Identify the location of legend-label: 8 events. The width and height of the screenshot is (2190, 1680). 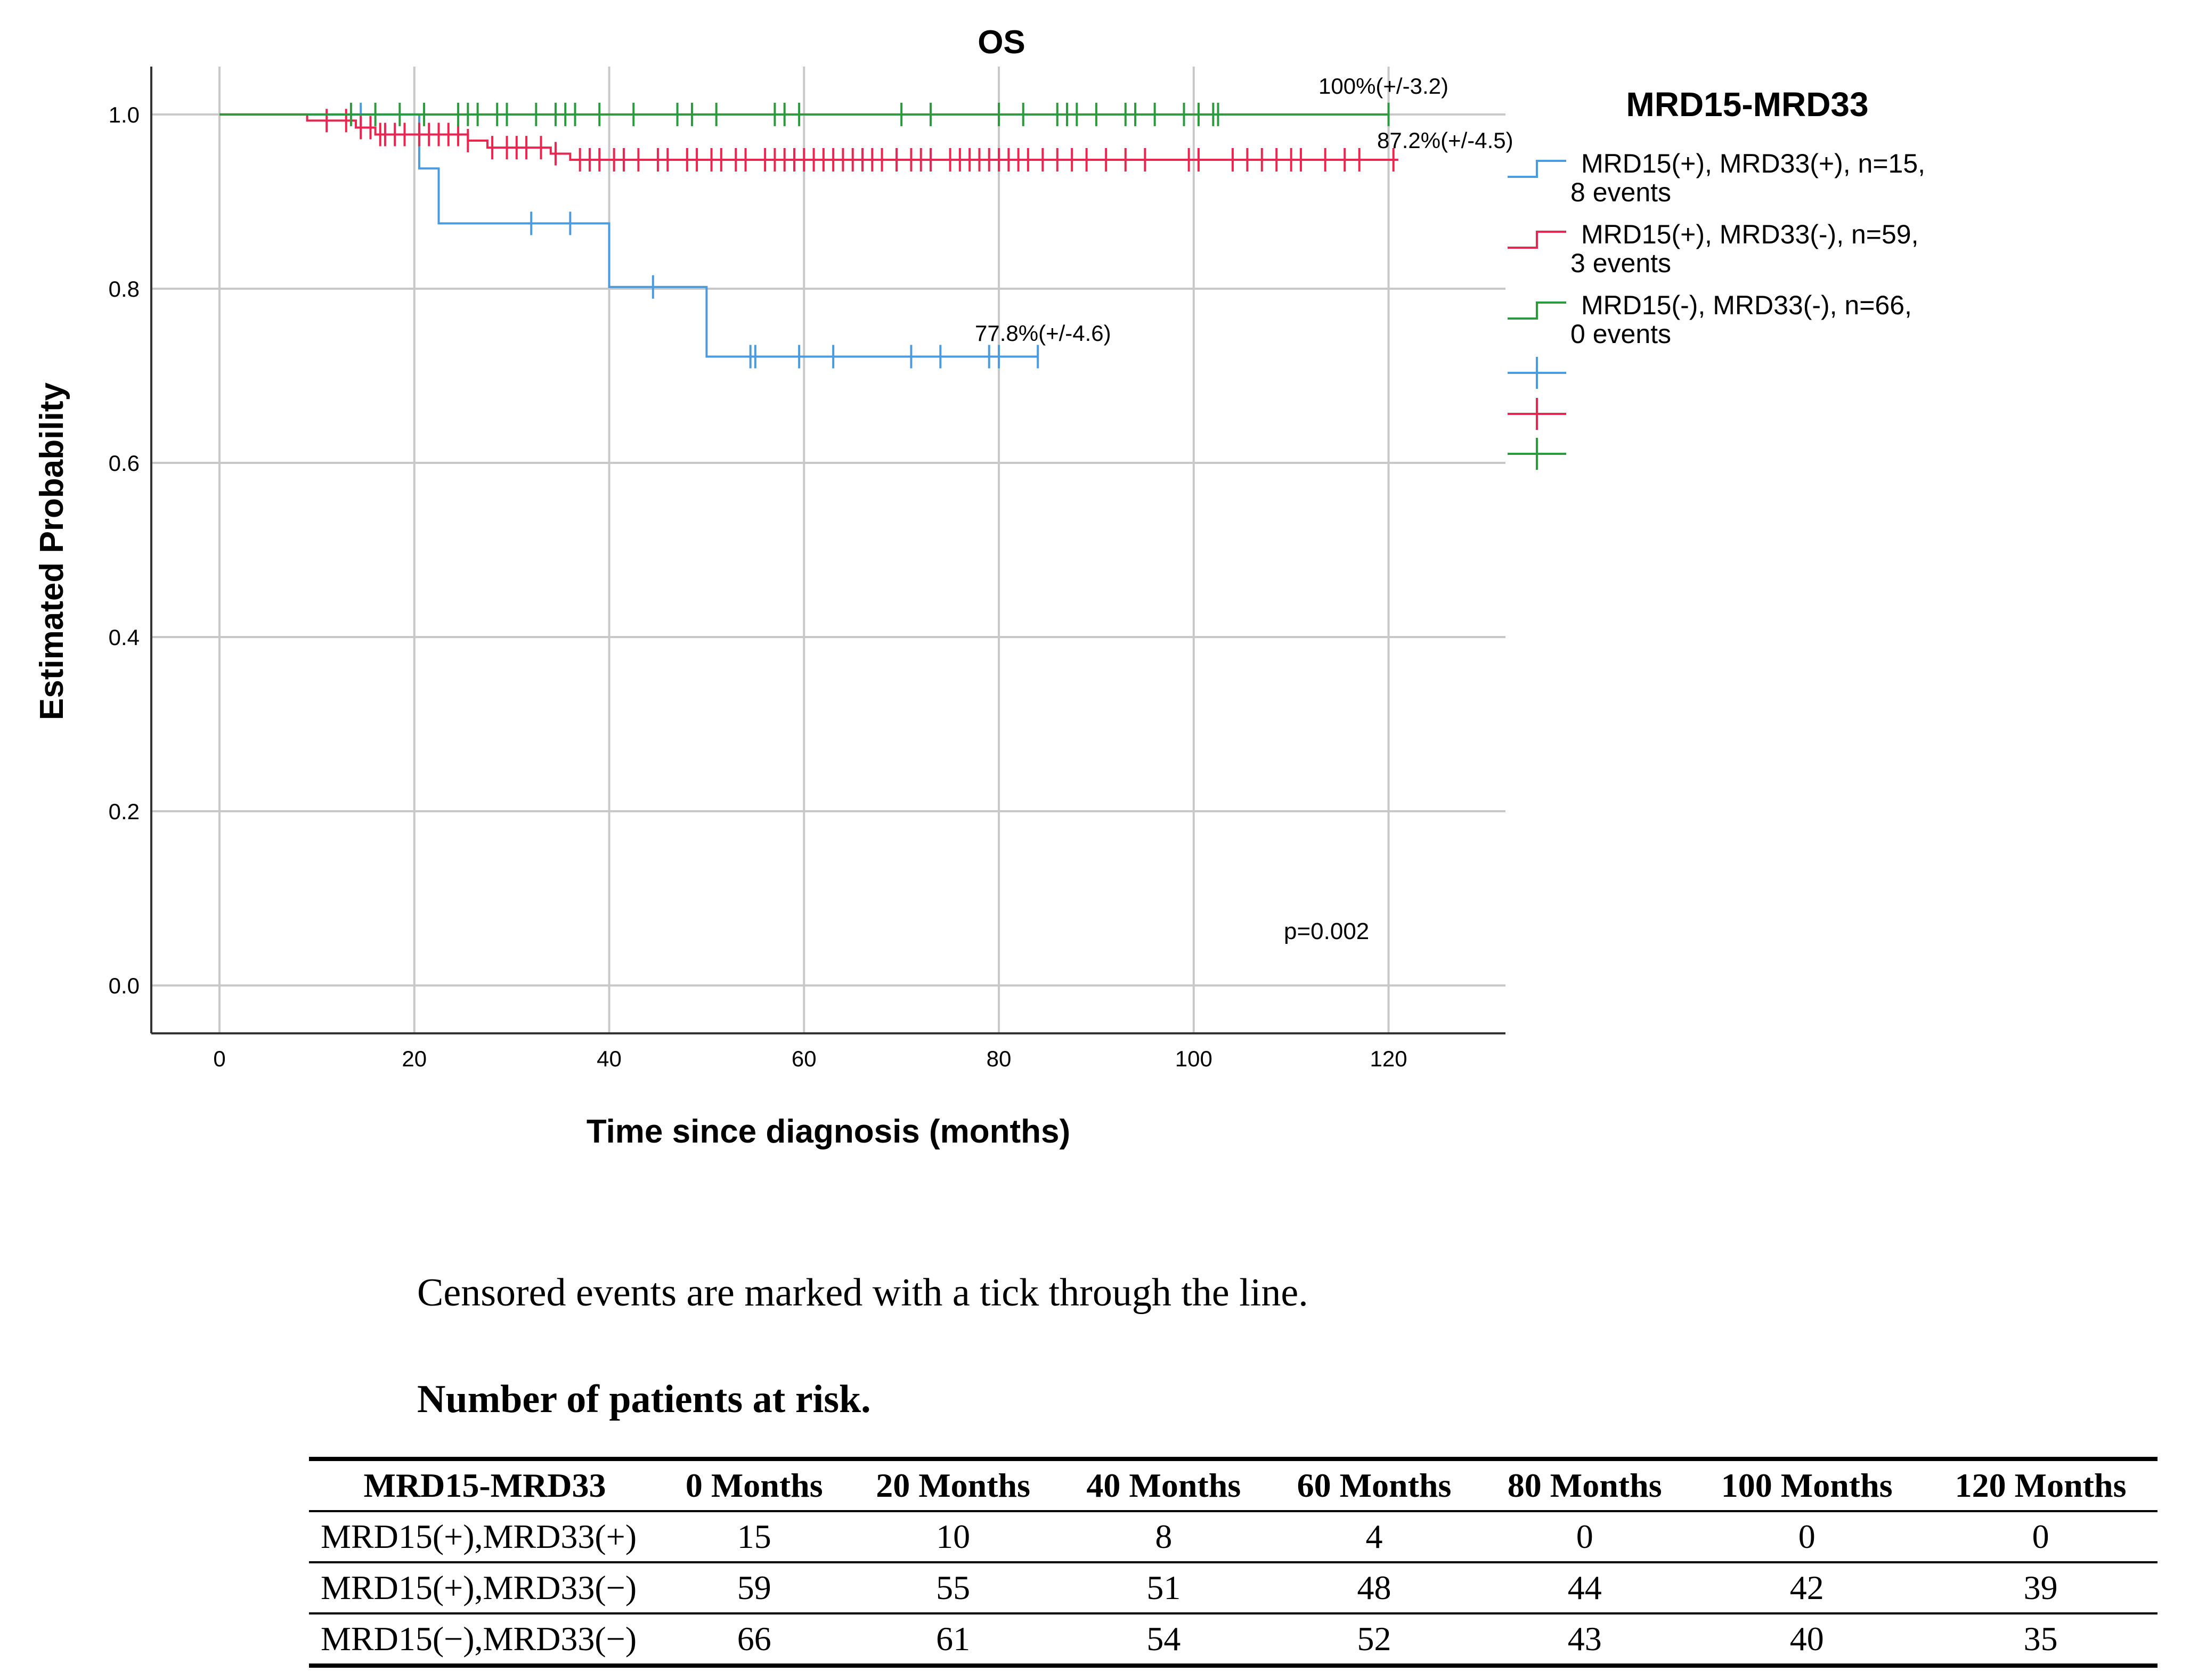
(1620, 192).